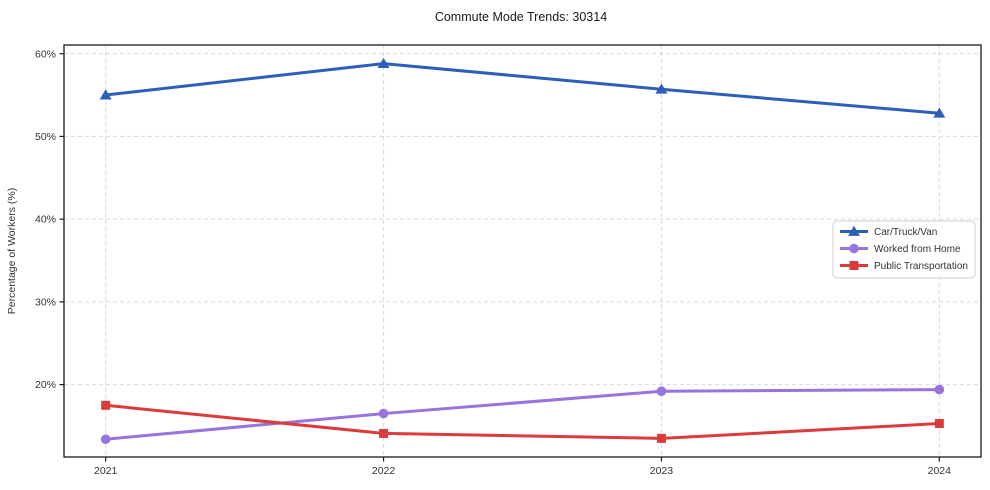 The width and height of the screenshot is (990, 490). I want to click on legend-entry-worked-from-home: Worked from Home, so click(900, 249).